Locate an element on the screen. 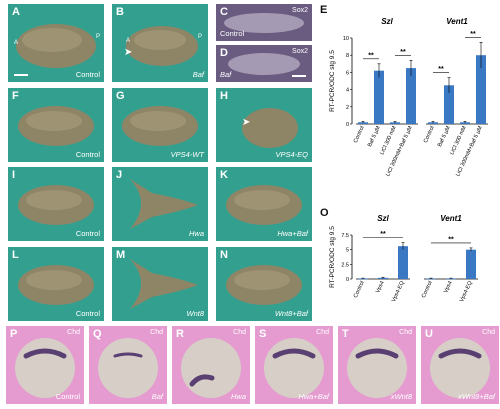  panel-label: F is located at coordinates (15, 96).